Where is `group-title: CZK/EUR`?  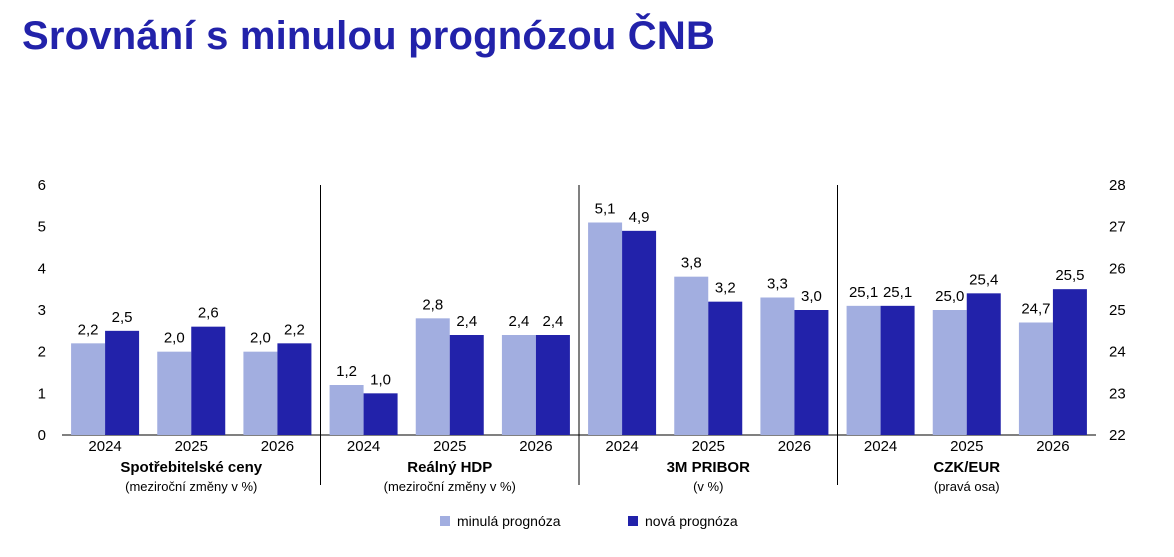
group-title: CZK/EUR is located at coordinates (966, 467).